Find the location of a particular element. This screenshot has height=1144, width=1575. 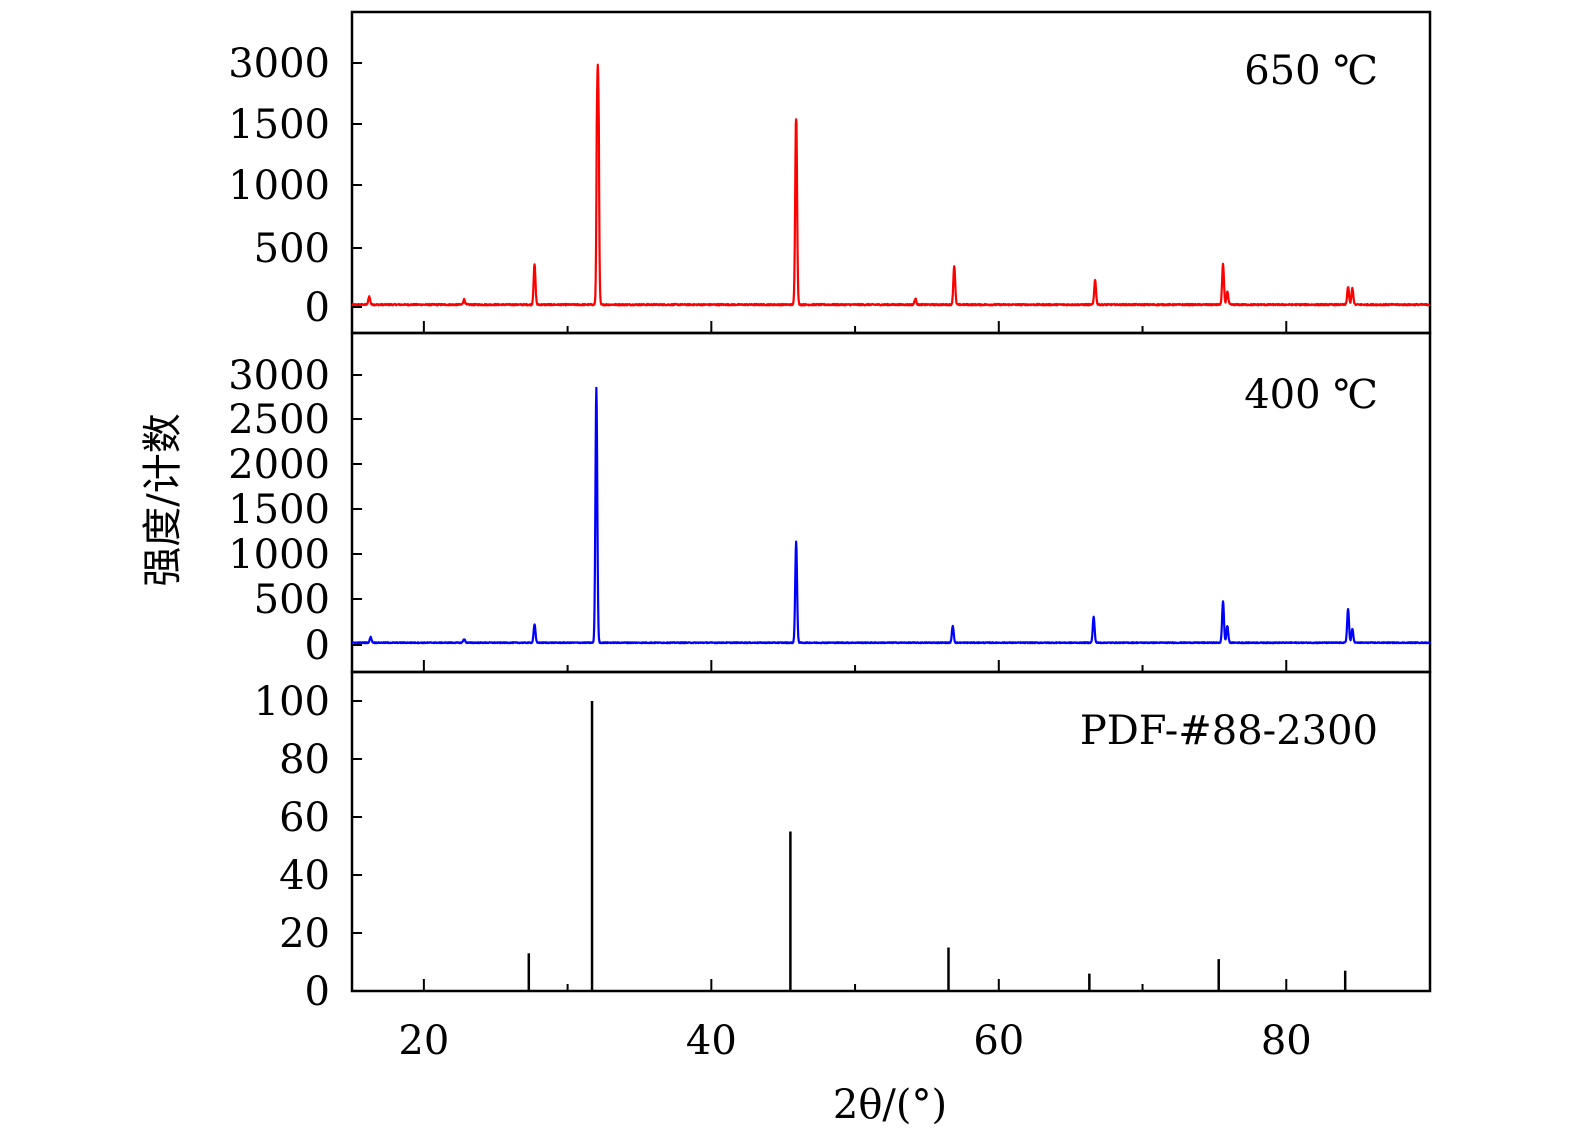

x-tick-label-0: 20 is located at coordinates (423, 1041).